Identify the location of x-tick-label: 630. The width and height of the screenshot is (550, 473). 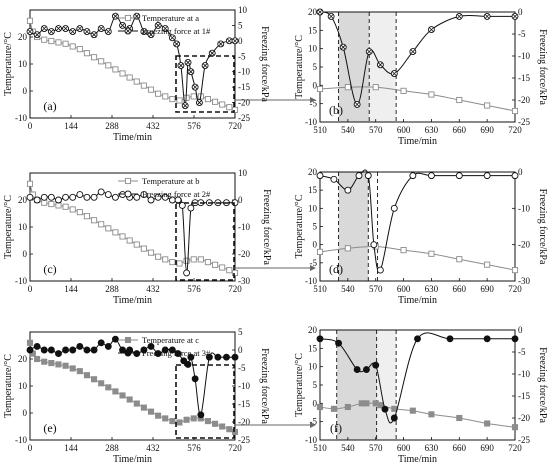
(432, 289).